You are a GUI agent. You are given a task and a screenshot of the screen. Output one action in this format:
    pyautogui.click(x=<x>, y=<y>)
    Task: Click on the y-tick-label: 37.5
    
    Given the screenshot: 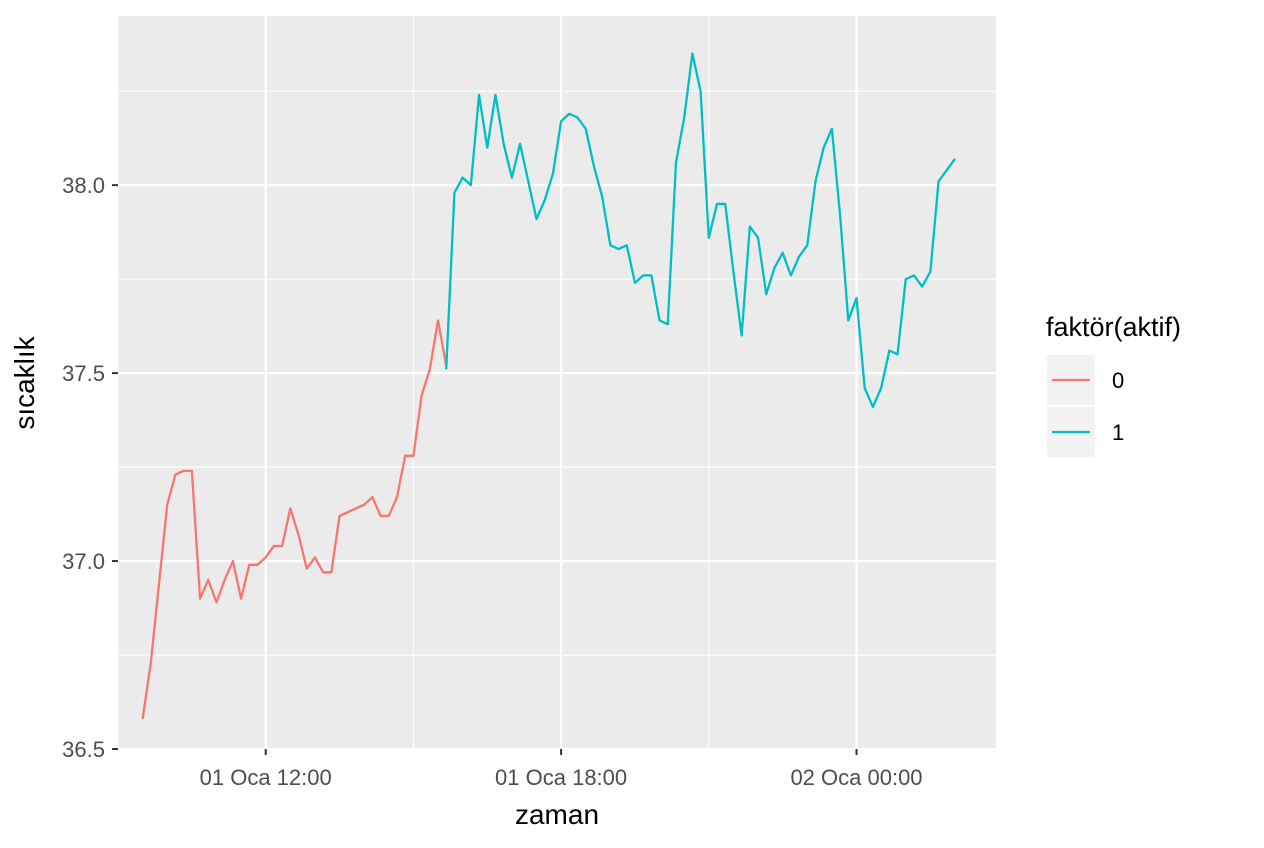 What is the action you would take?
    pyautogui.click(x=83, y=373)
    